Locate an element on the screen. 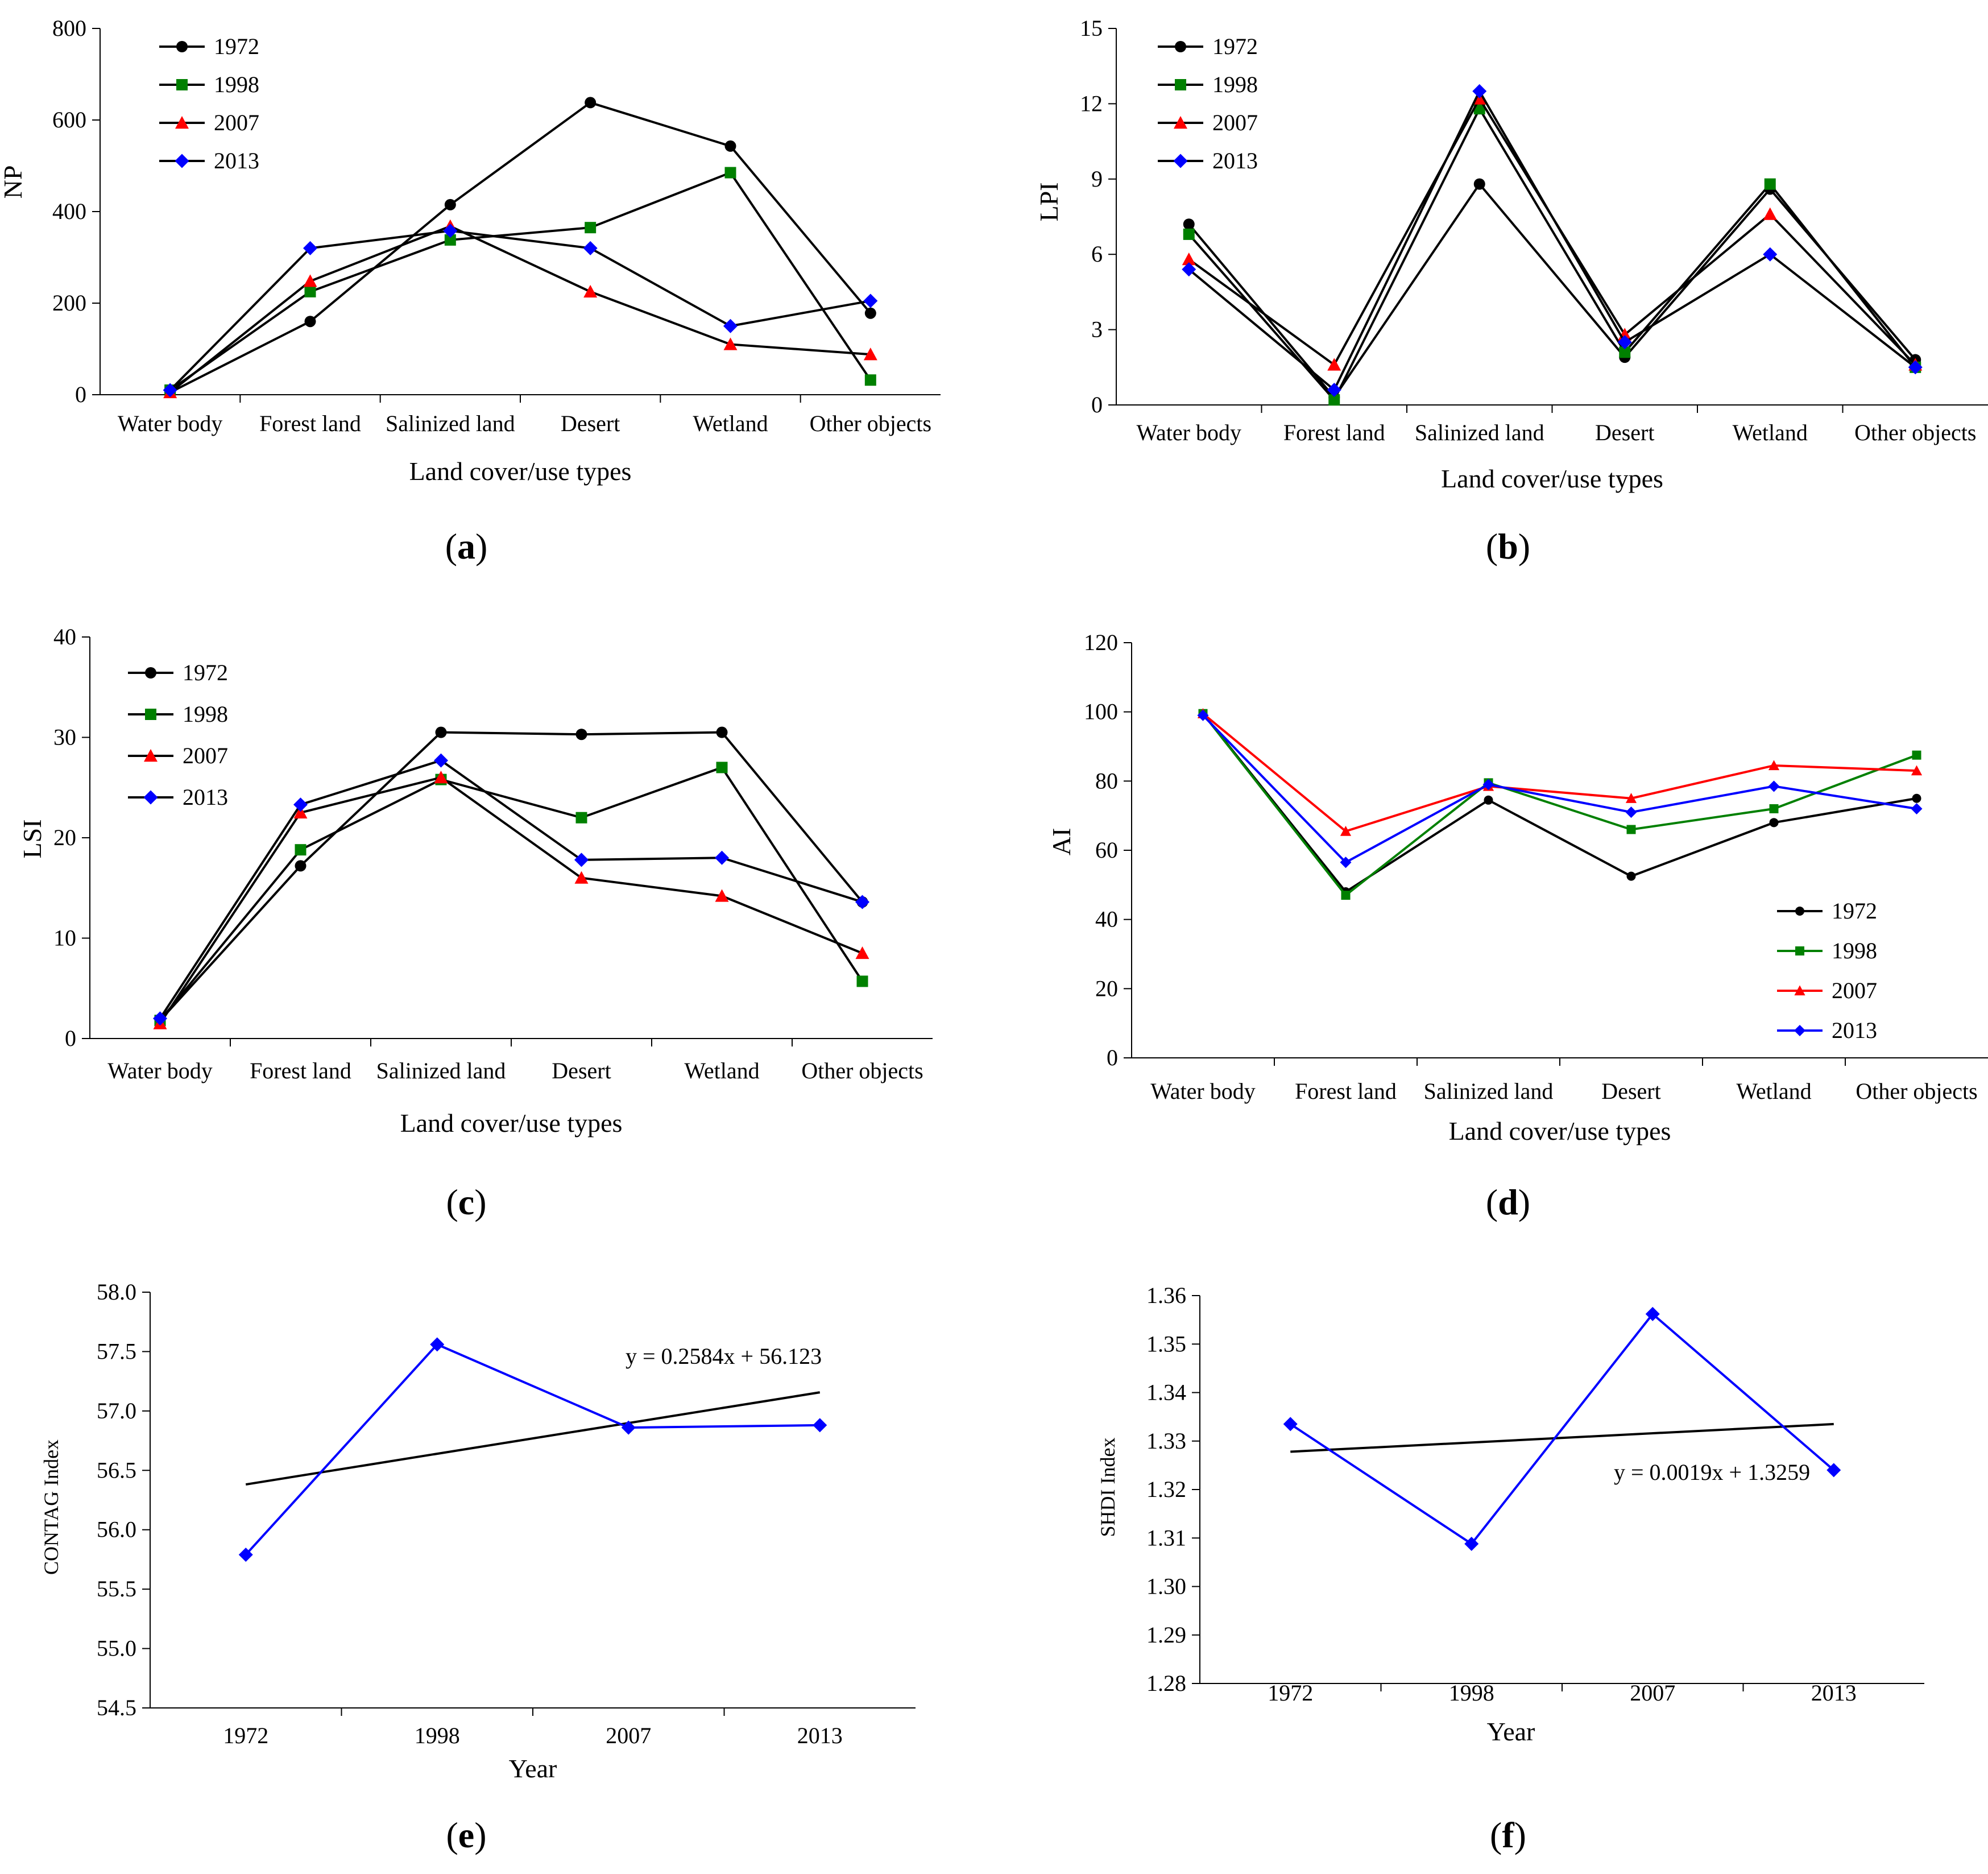 The width and height of the screenshot is (1988, 1874). series-SHDI is located at coordinates (1562, 1428).